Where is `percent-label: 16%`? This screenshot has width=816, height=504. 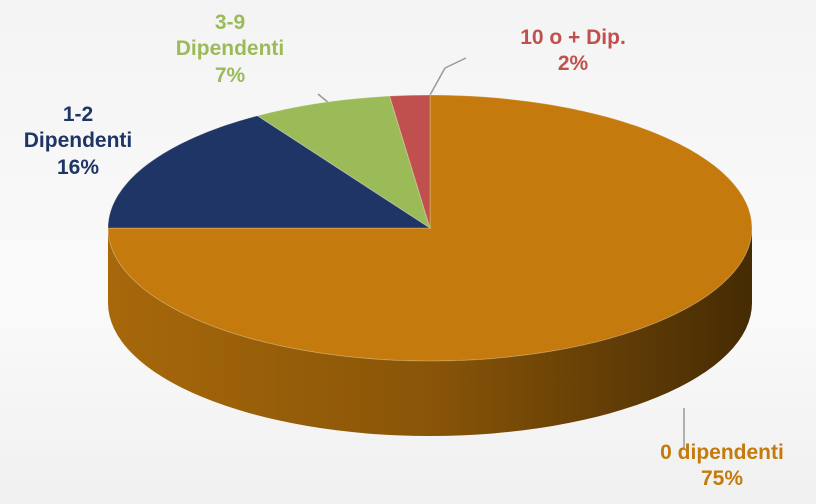 percent-label: 16% is located at coordinates (78, 167).